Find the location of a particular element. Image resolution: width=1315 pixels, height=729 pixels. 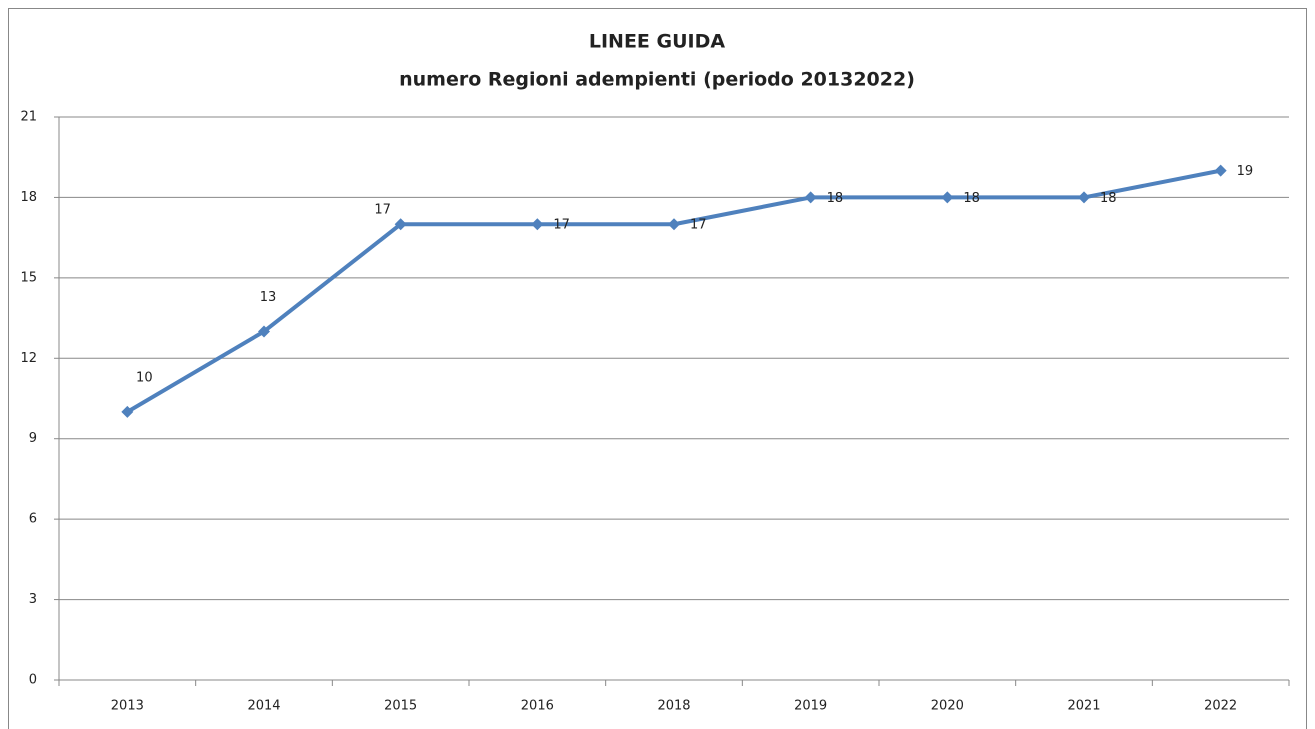

y-tick-label: 3 is located at coordinates (33, 599).